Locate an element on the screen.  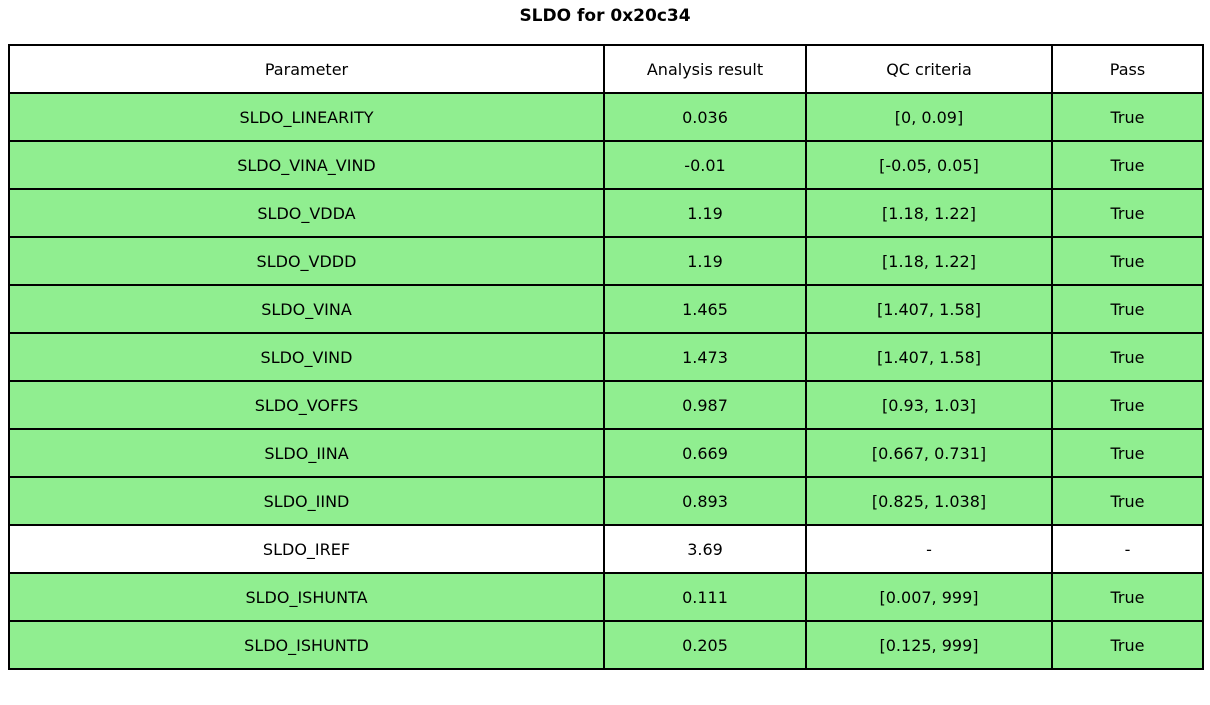
table-row: SLDO_ISHUNTA 0.111 [0.007, 999] True is located at coordinates (606, 597).